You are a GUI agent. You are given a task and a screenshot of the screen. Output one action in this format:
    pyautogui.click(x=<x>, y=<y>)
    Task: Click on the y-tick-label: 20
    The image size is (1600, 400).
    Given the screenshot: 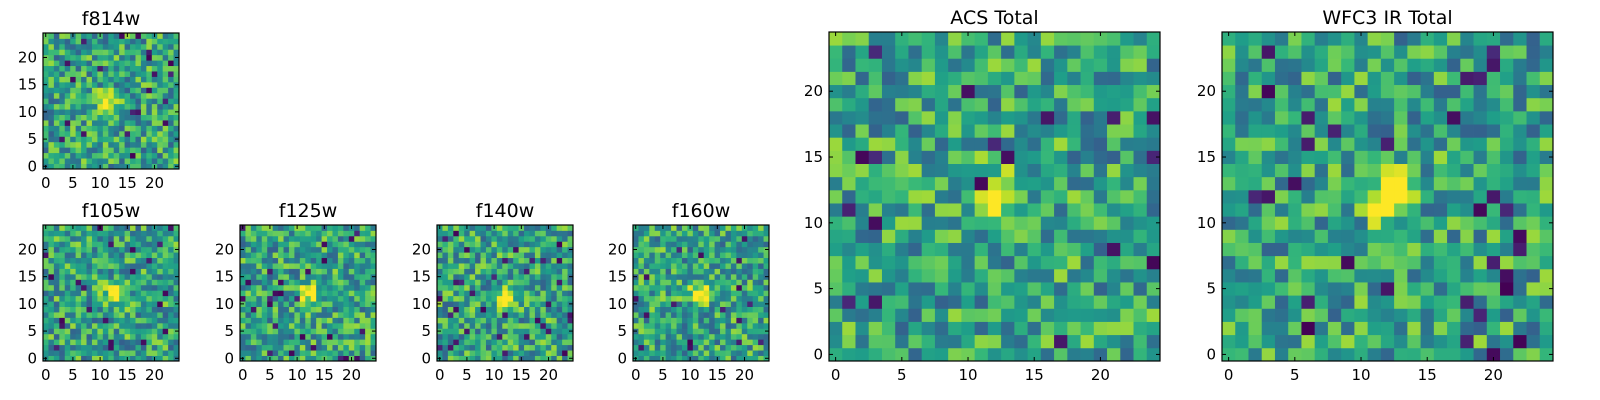 What is the action you would take?
    pyautogui.click(x=224, y=249)
    